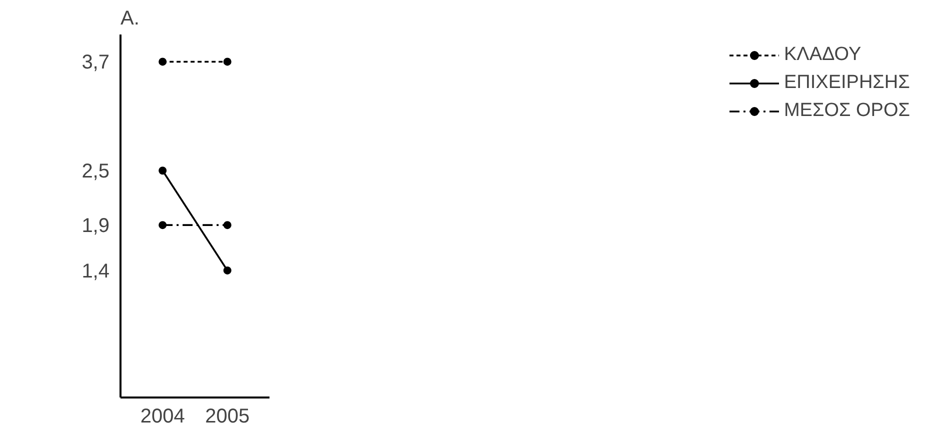 The image size is (930, 431). What do you see at coordinates (162, 417) in the screenshot?
I see `x-tick-label: 2004` at bounding box center [162, 417].